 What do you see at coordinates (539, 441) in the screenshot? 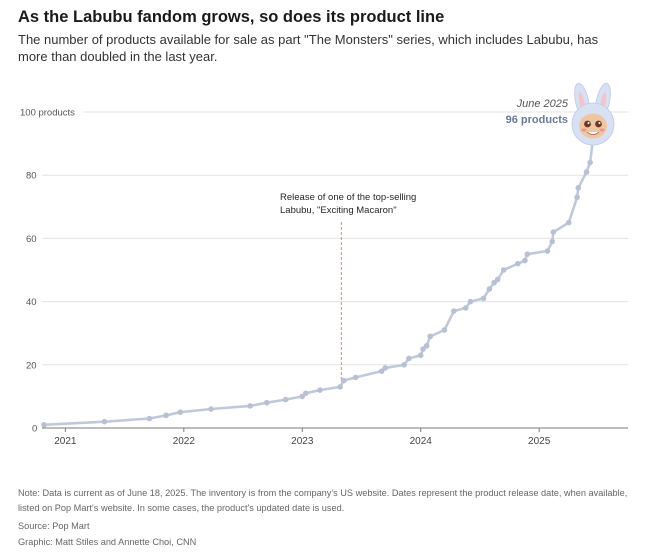
I see `x-tick-label-2025: 2025` at bounding box center [539, 441].